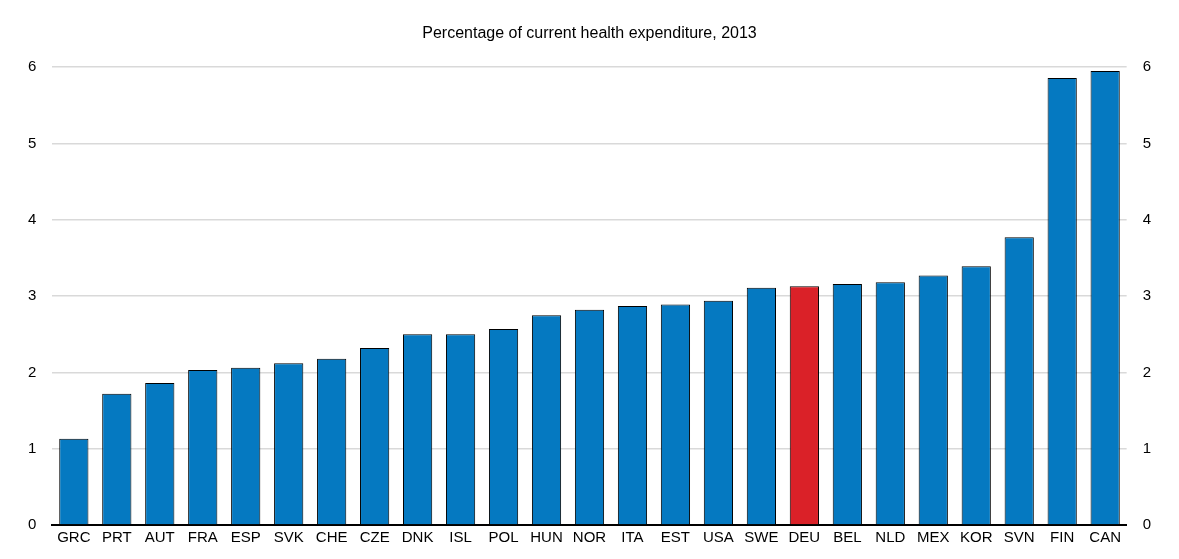 The height and width of the screenshot is (559, 1179). Describe the element at coordinates (1146, 66) in the screenshot. I see `y2-tick-label: 6` at that location.